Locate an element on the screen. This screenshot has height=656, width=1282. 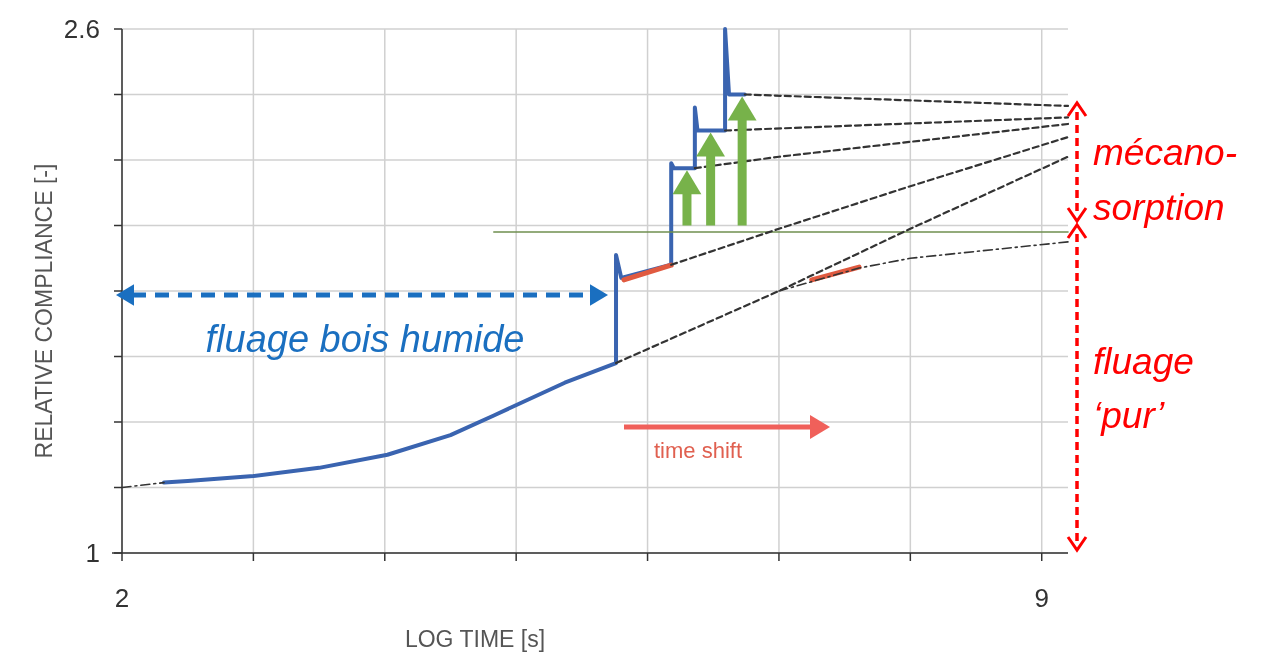
x-tick-label: 9 is located at coordinates (1041, 598).